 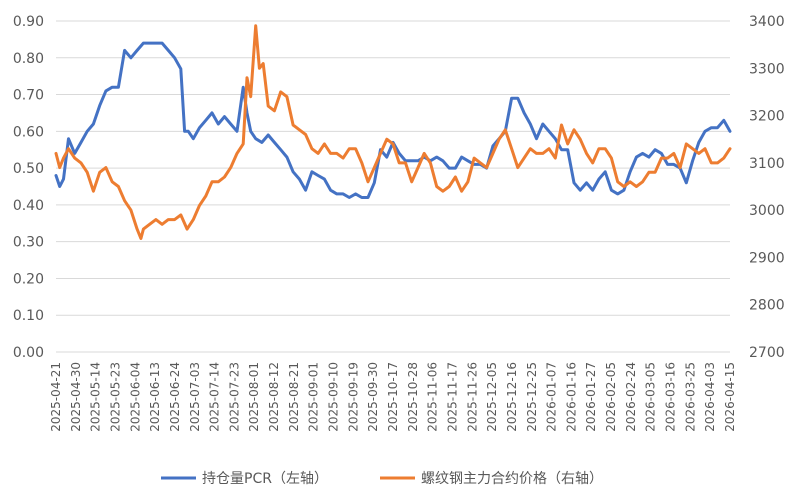 I want to click on y-left-tick-label: 0.50, so click(x=28, y=169).